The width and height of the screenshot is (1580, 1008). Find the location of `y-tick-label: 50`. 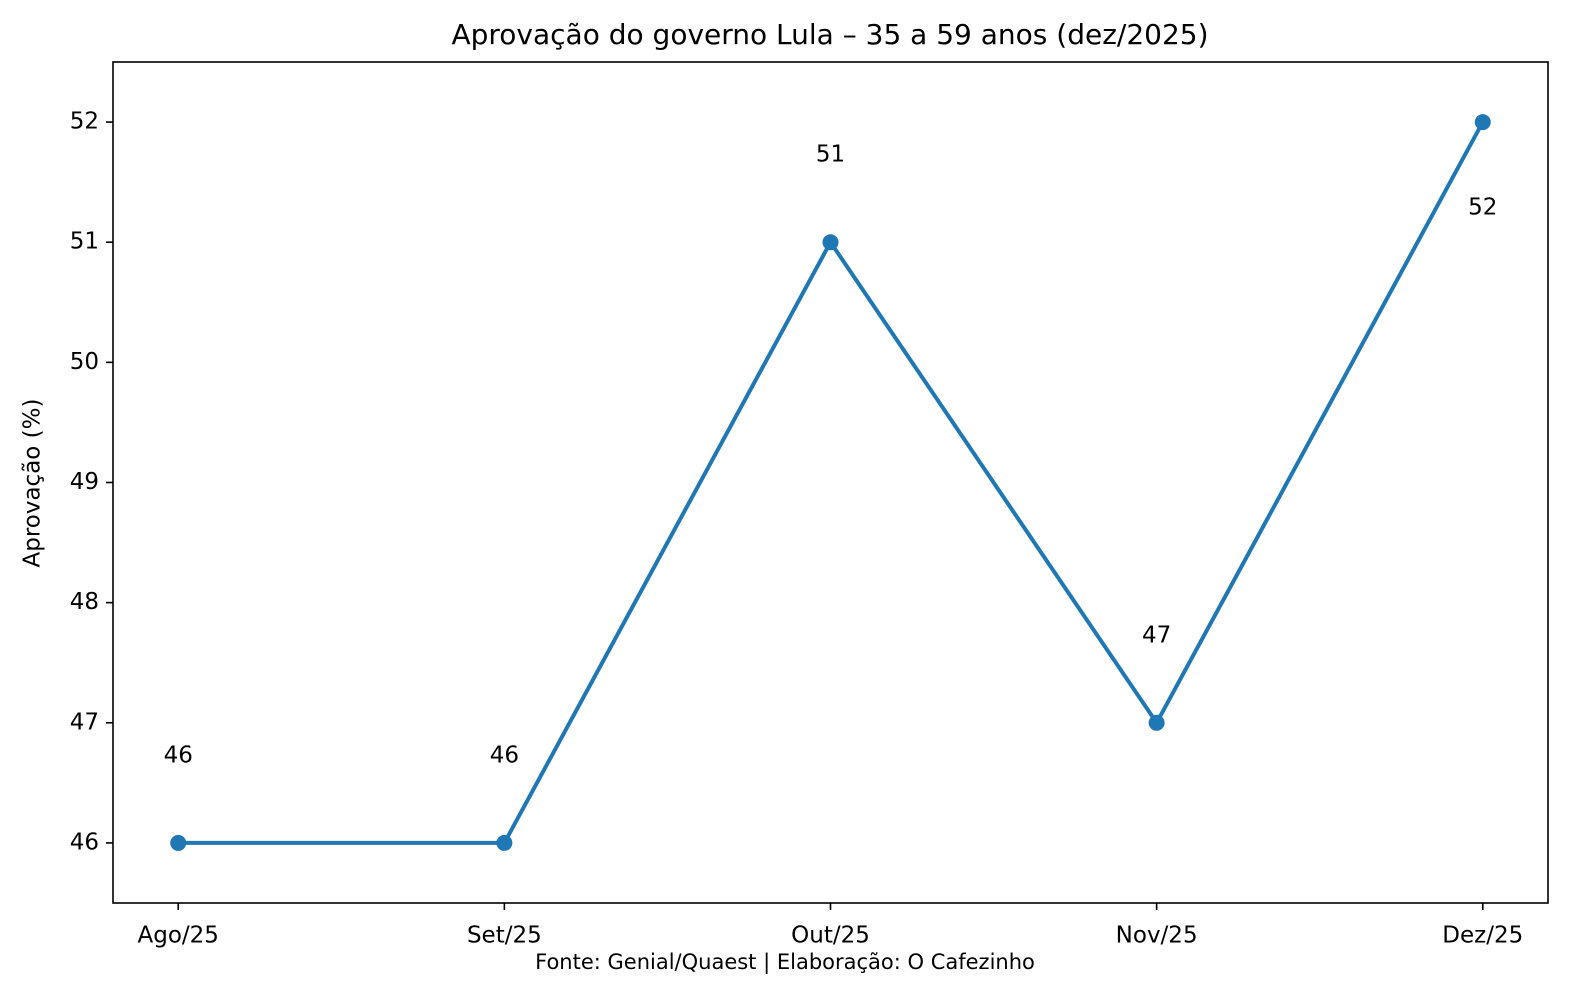

y-tick-label: 50 is located at coordinates (84, 362).